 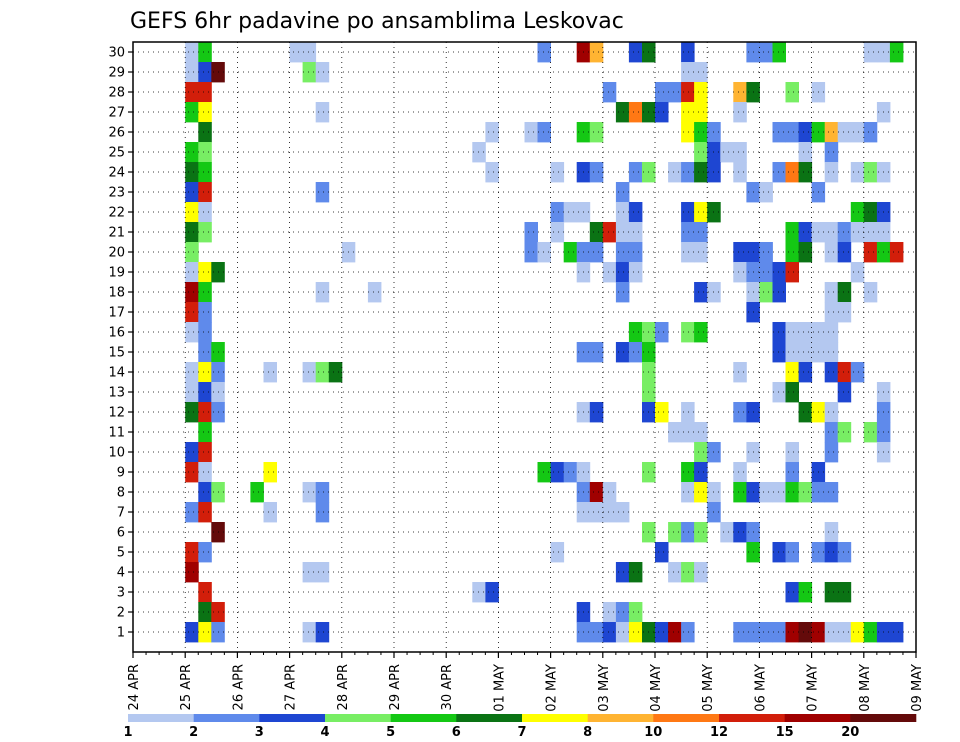 What do you see at coordinates (395, 687) in the screenshot?
I see `x-tick-label: 29 APR` at bounding box center [395, 687].